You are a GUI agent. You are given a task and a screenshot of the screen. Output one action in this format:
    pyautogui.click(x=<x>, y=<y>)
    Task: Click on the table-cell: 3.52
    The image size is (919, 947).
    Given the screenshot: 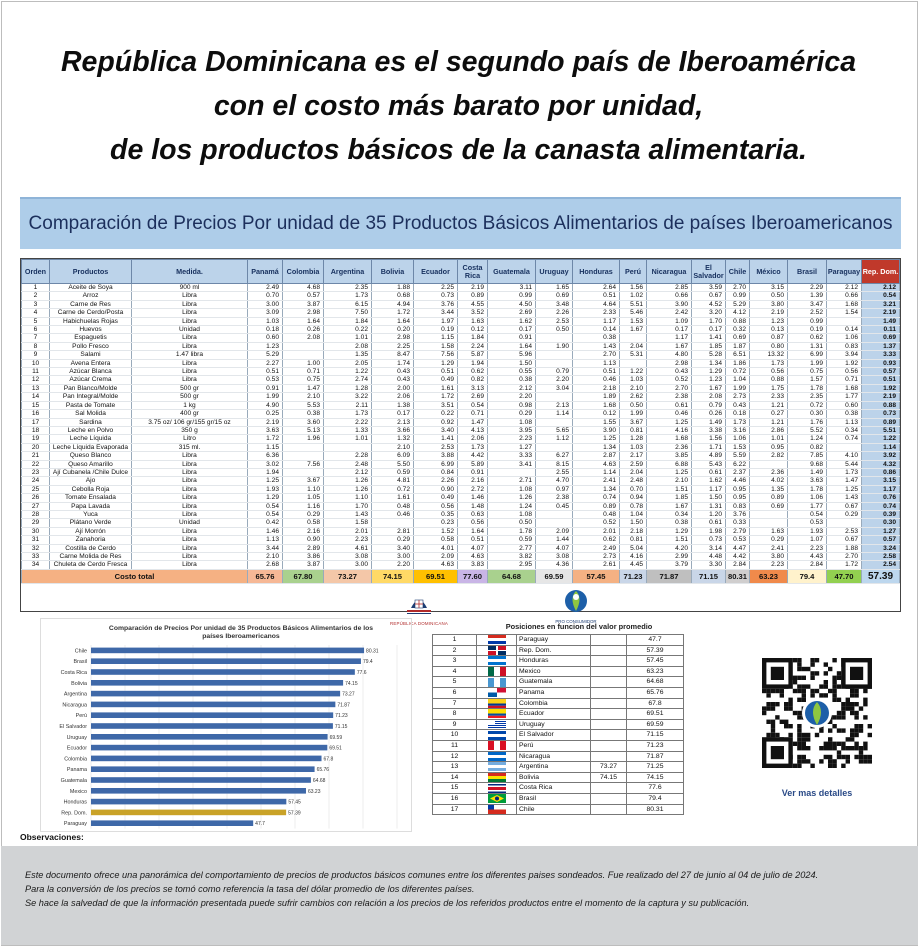 What is the action you would take?
    pyautogui.click(x=472, y=313)
    